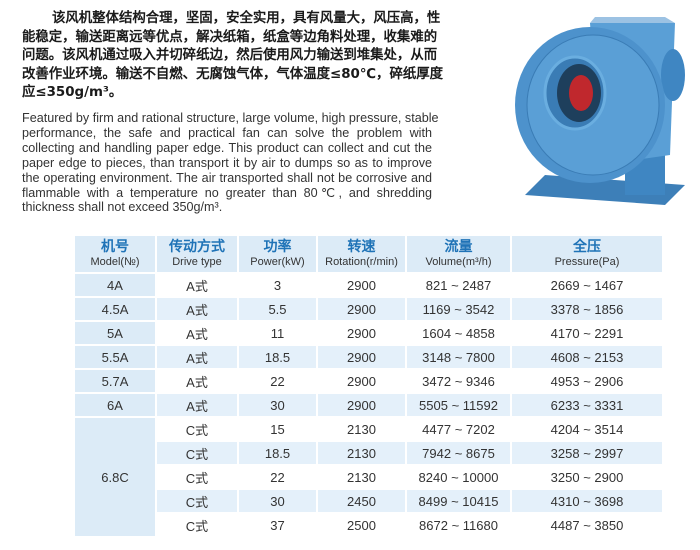 The width and height of the screenshot is (700, 550). What do you see at coordinates (115, 357) in the screenshot?
I see `cell-model: 5.5A` at bounding box center [115, 357].